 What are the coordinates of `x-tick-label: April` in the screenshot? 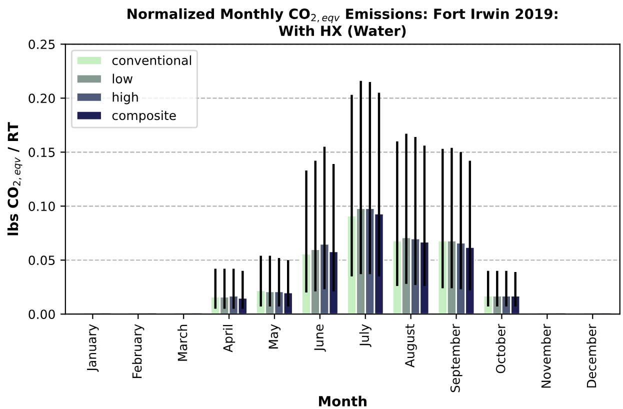 It's located at (229, 338).